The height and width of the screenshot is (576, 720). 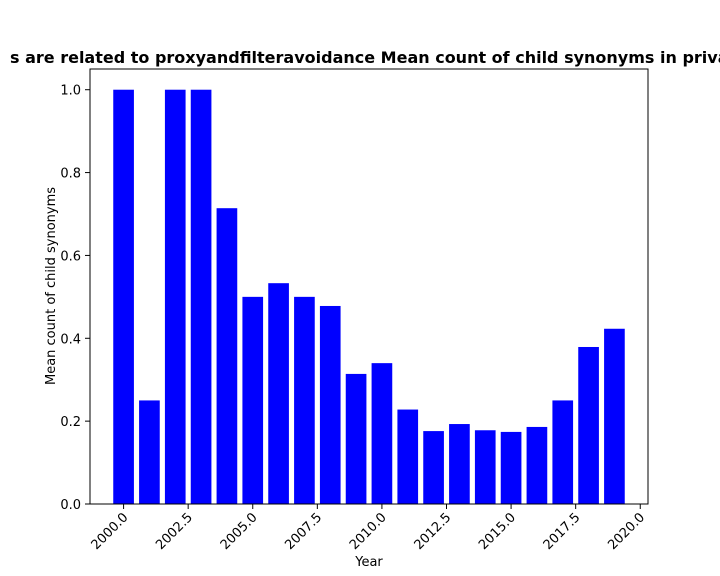 I want to click on bar-2007, so click(x=304, y=400).